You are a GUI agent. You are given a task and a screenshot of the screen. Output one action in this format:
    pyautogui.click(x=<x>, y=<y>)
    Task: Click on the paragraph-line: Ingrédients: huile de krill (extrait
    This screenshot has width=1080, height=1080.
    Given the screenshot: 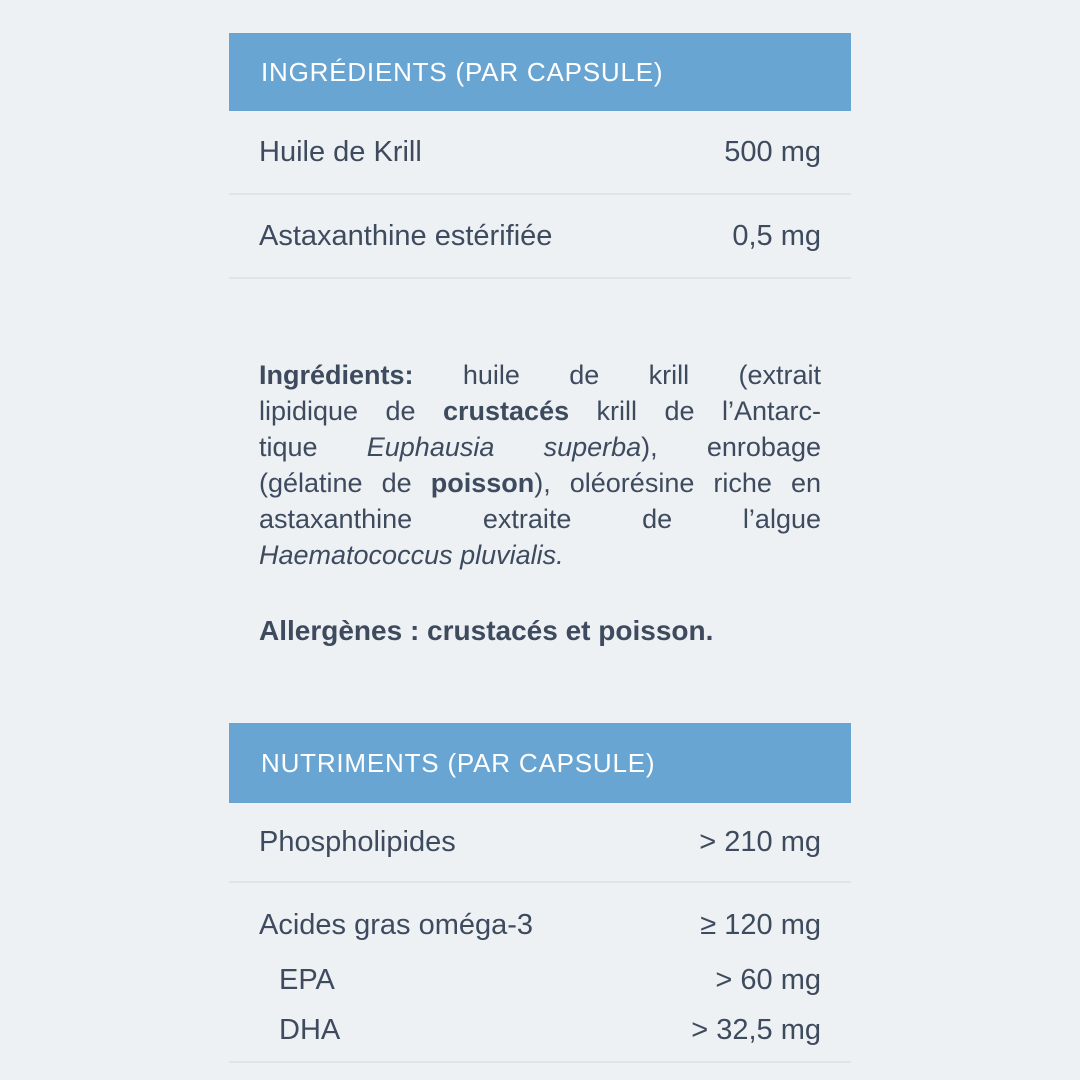 What is the action you would take?
    pyautogui.click(x=540, y=375)
    